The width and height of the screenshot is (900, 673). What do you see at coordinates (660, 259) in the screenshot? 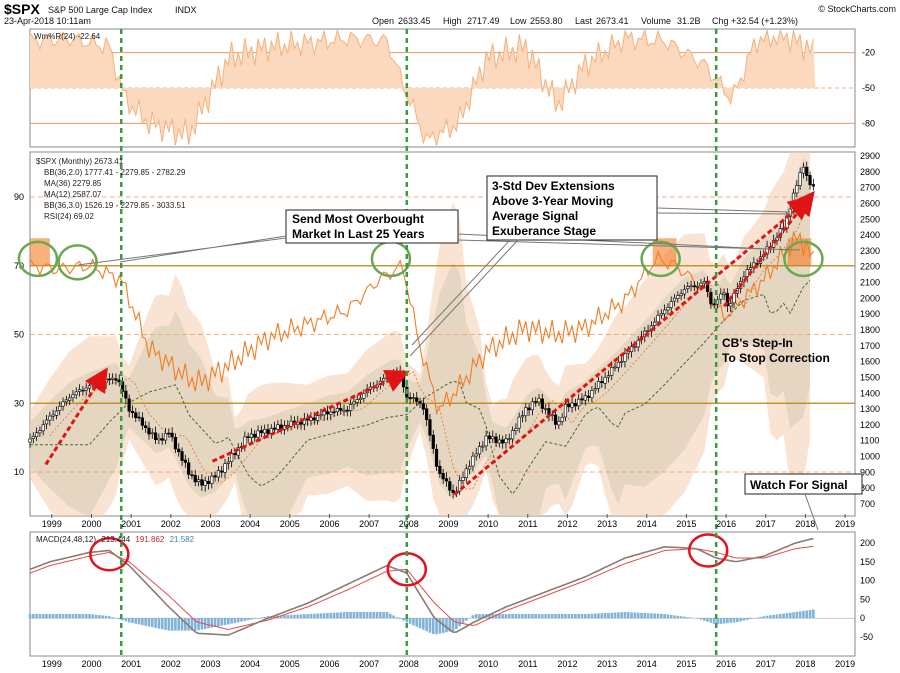
I see `rsi-peak-circle` at bounding box center [660, 259].